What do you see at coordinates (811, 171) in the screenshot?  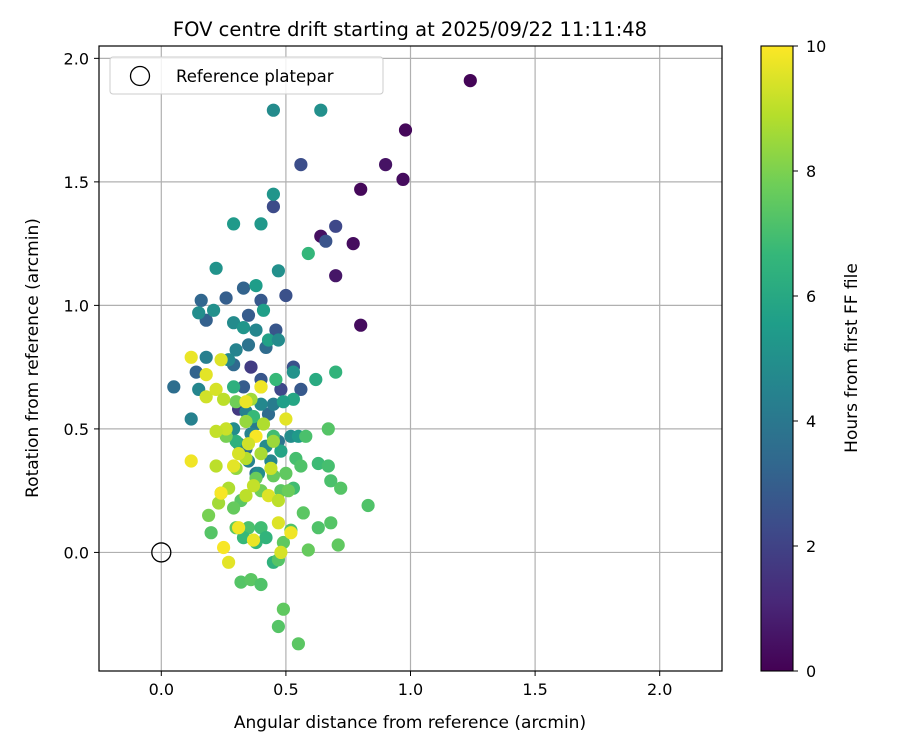 I see `colorbar-tick-label: 8` at bounding box center [811, 171].